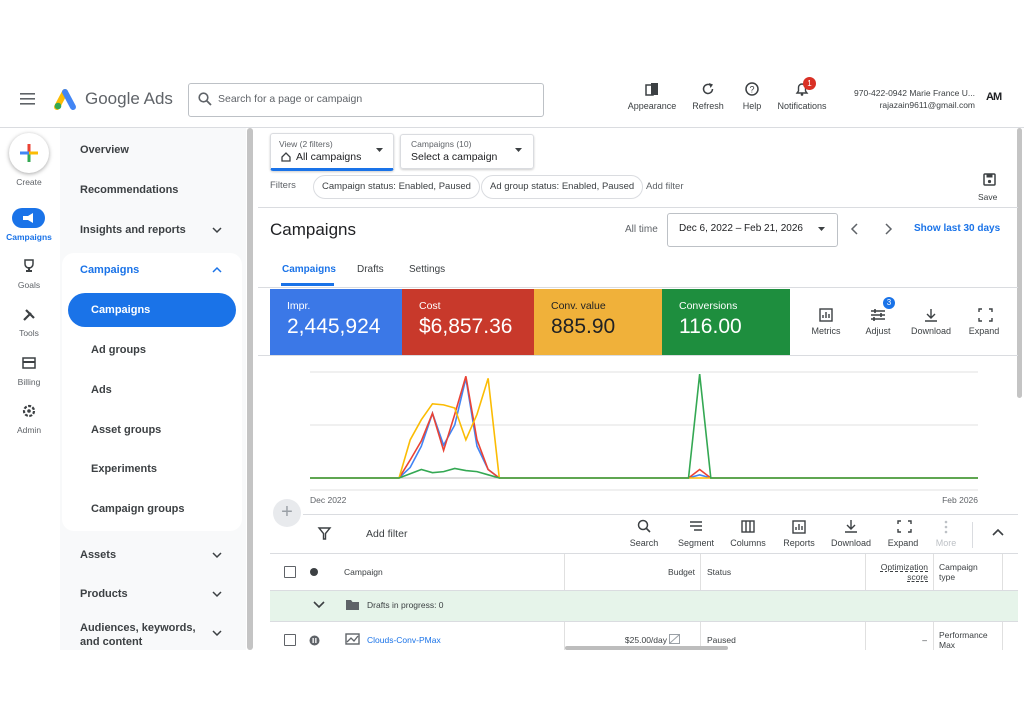  Describe the element at coordinates (958, 572) in the screenshot. I see `column-header: Campaign type` at that location.